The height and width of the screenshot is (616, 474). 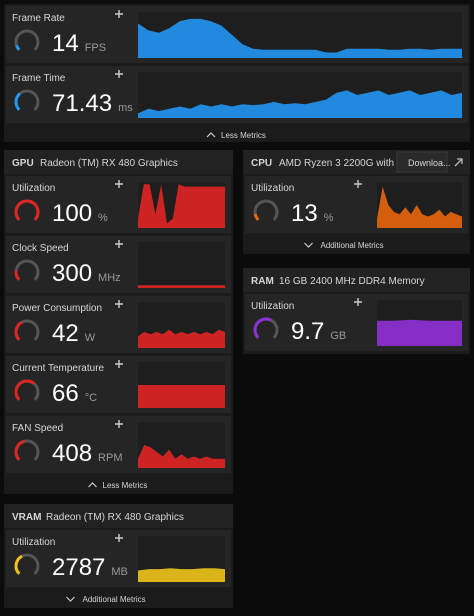 I want to click on metric-readout: 2787 MB, so click(x=90, y=567).